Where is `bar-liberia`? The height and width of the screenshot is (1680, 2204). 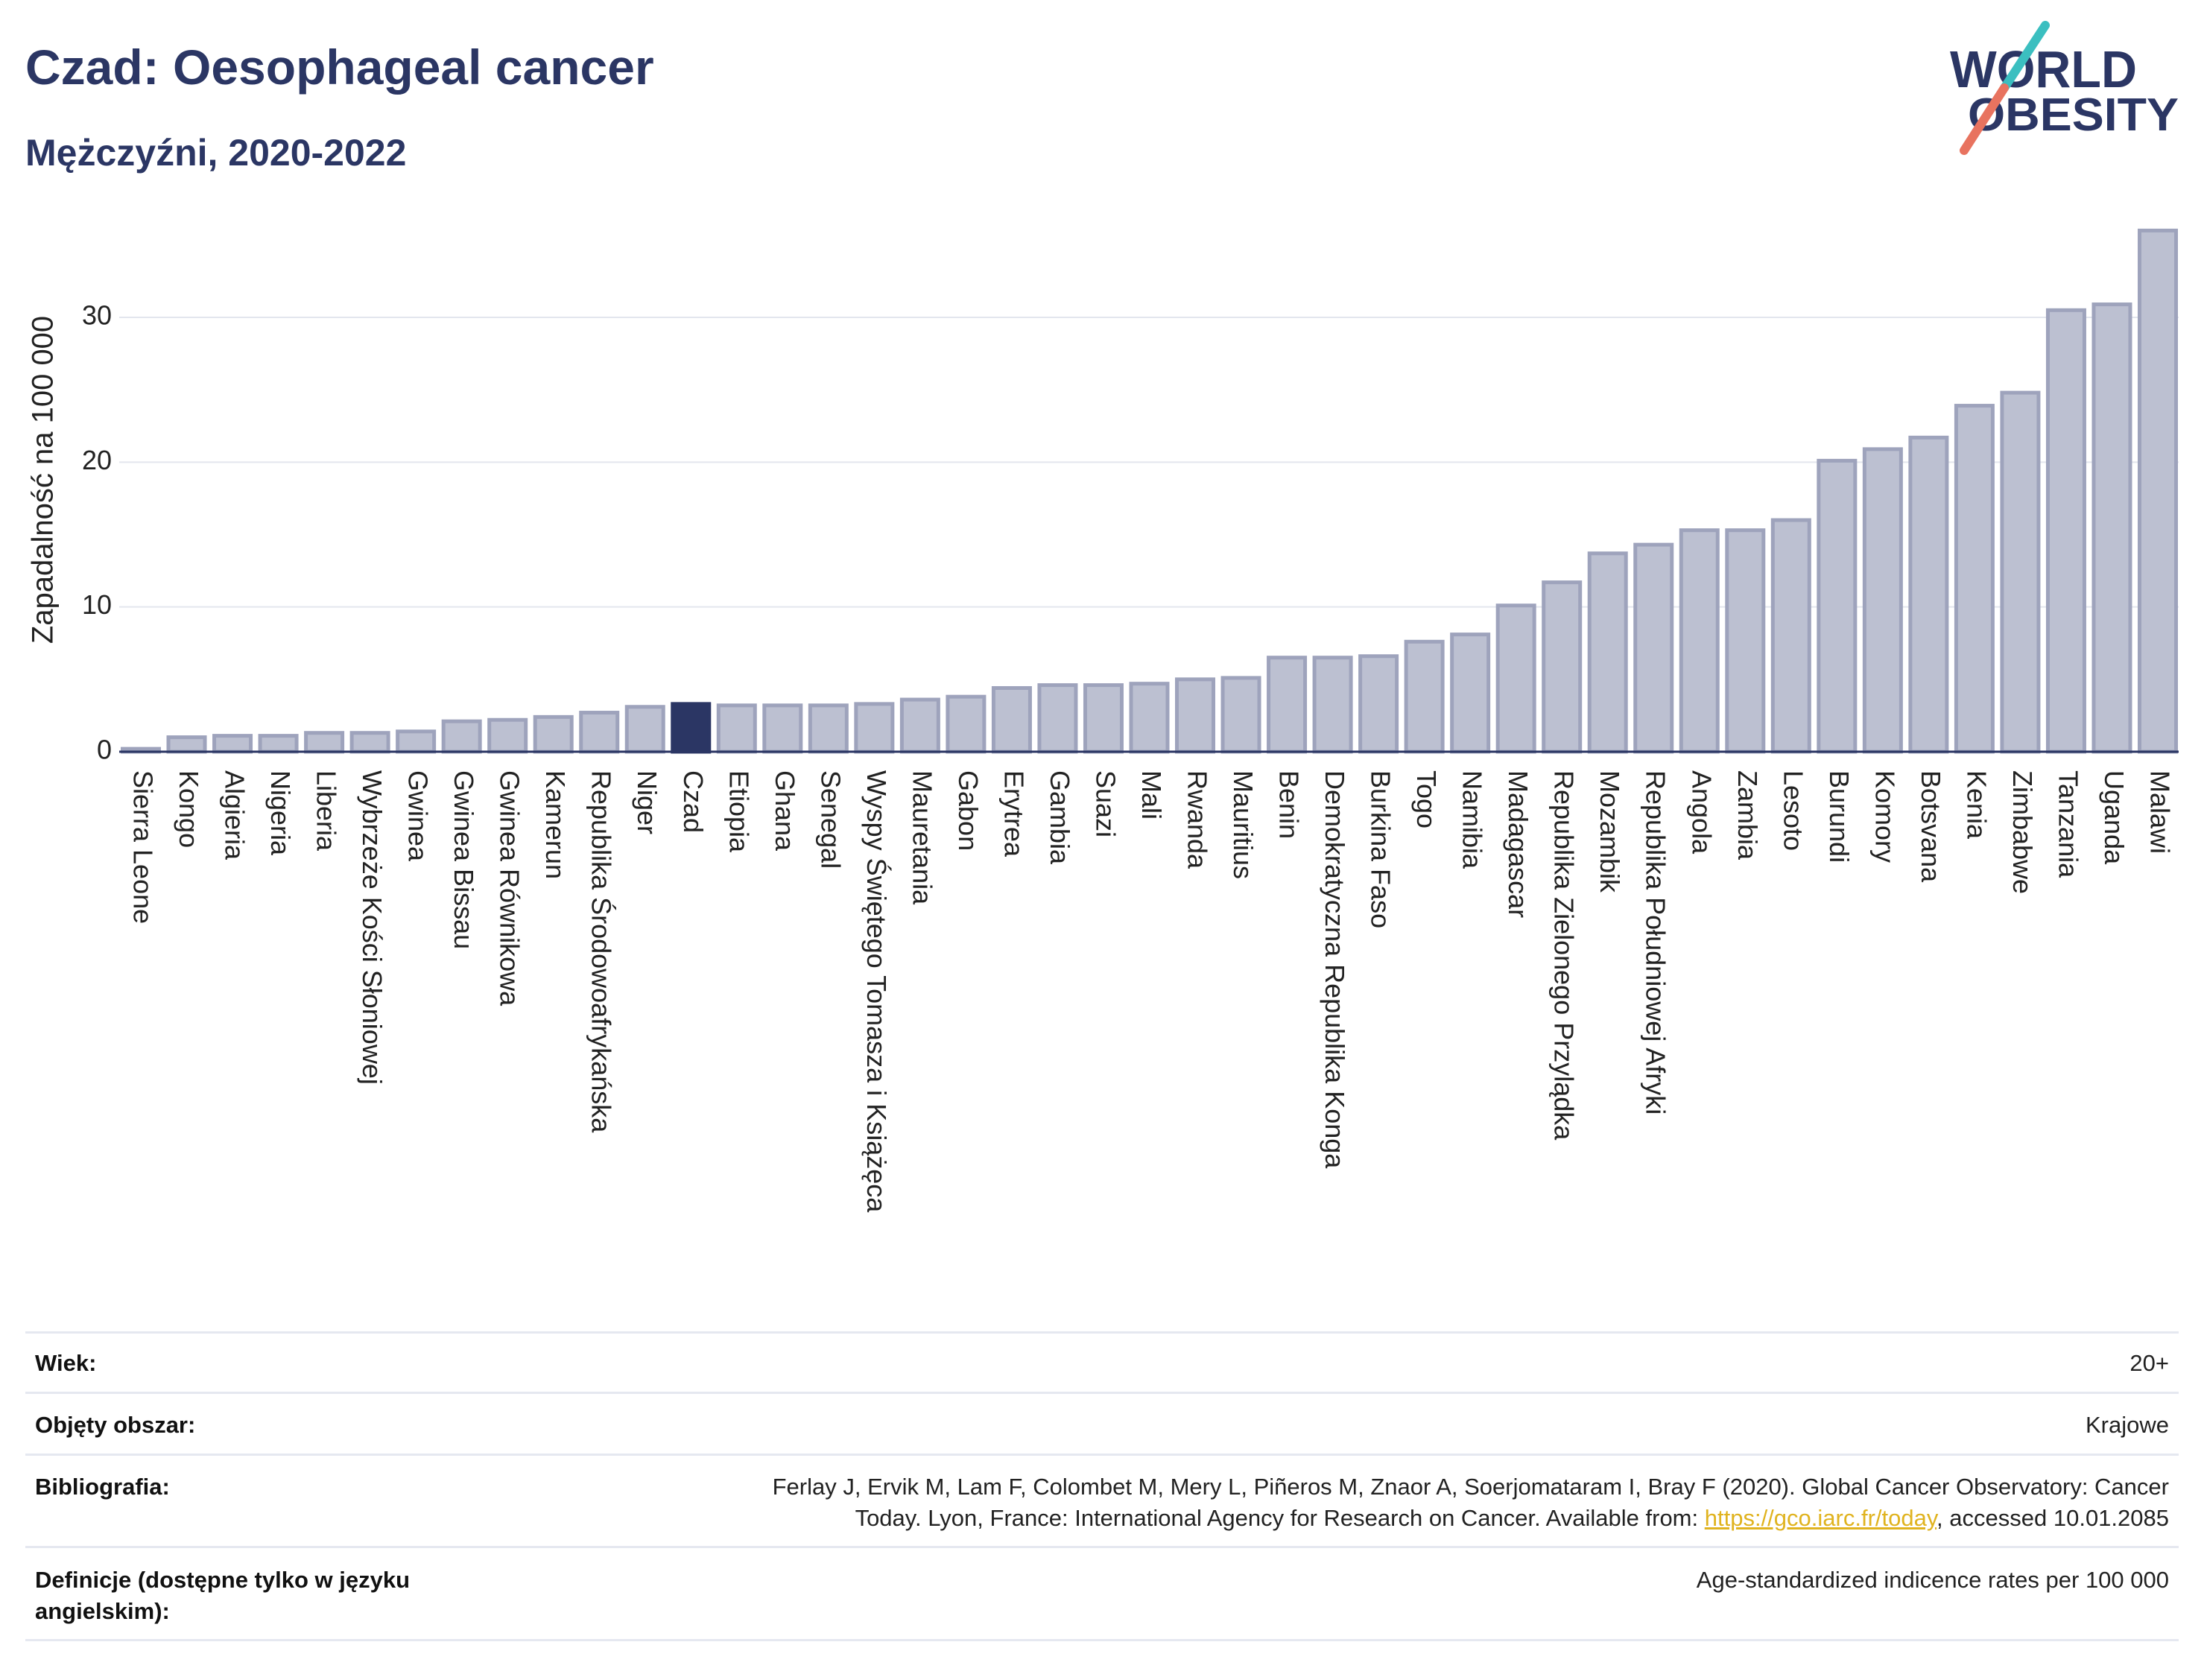
bar-liberia is located at coordinates (324, 742).